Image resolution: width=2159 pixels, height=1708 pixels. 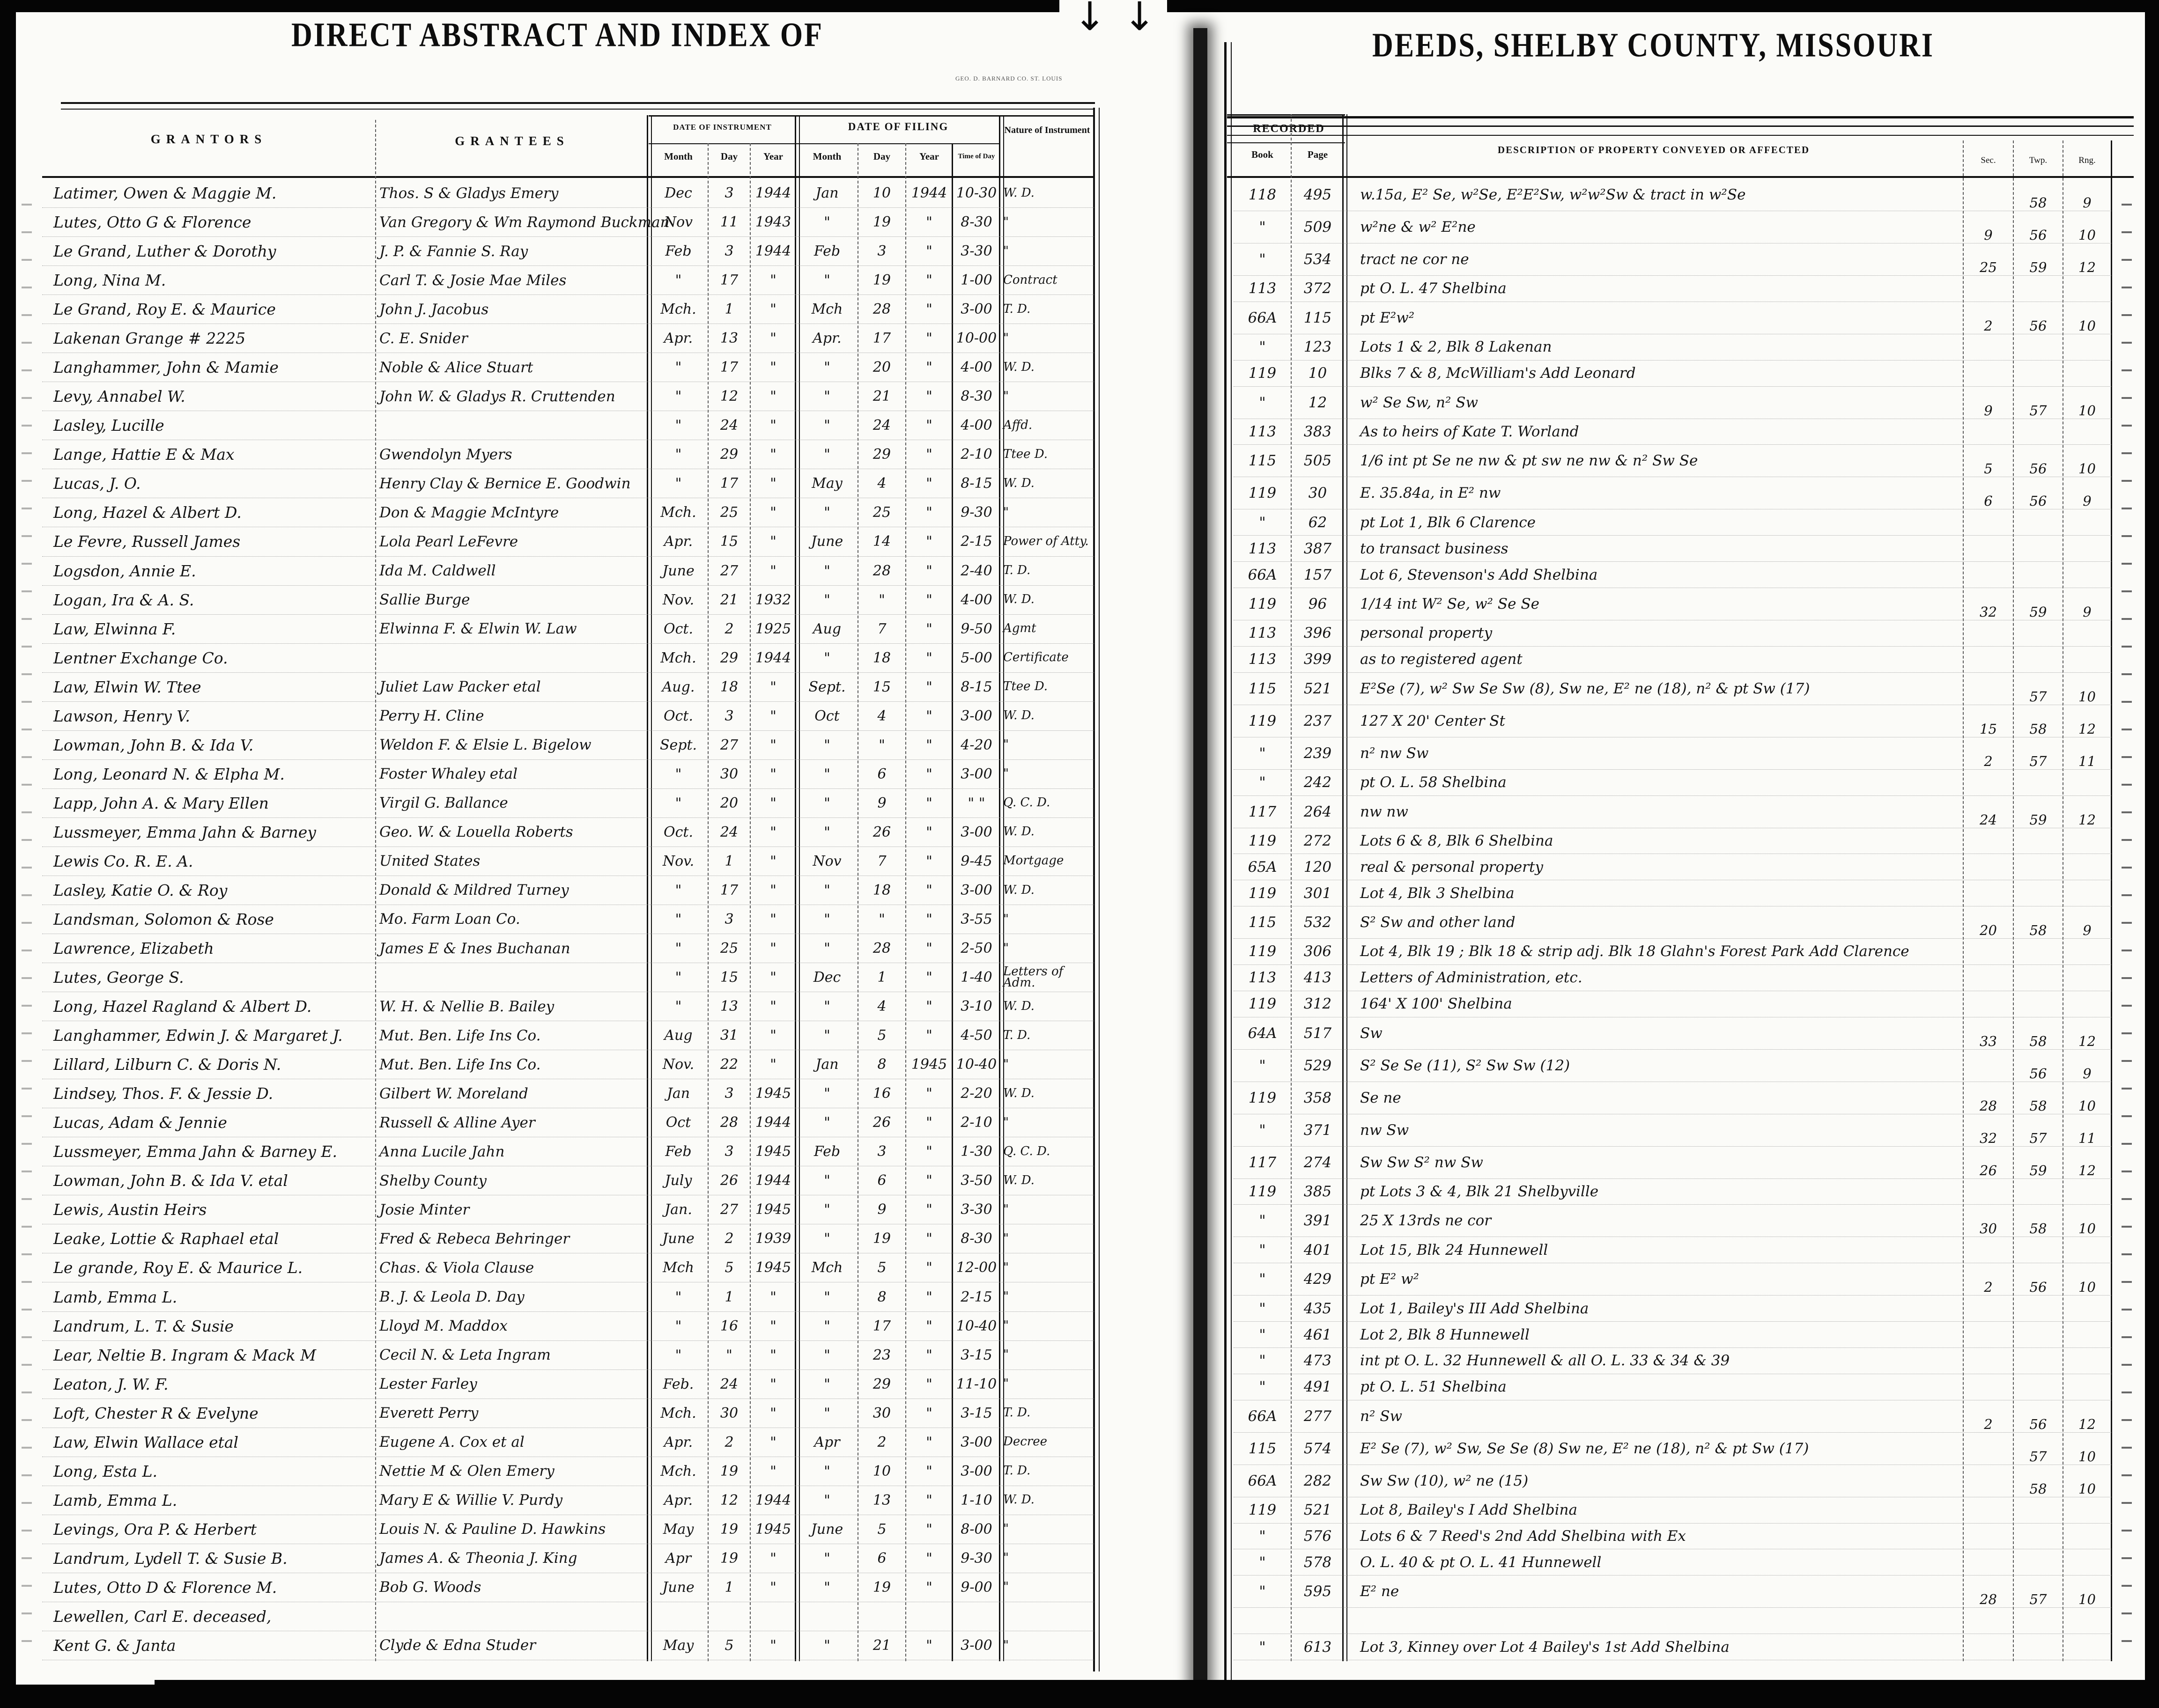 I want to click on ledger-row-right-46: 119 521 Lot 8, Bailey's I Add Shelbina, so click(x=1672, y=1510).